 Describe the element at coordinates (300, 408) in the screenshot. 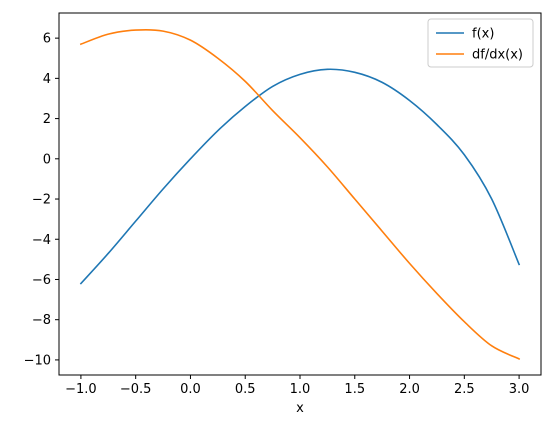

I see `x-axis-label: x` at that location.